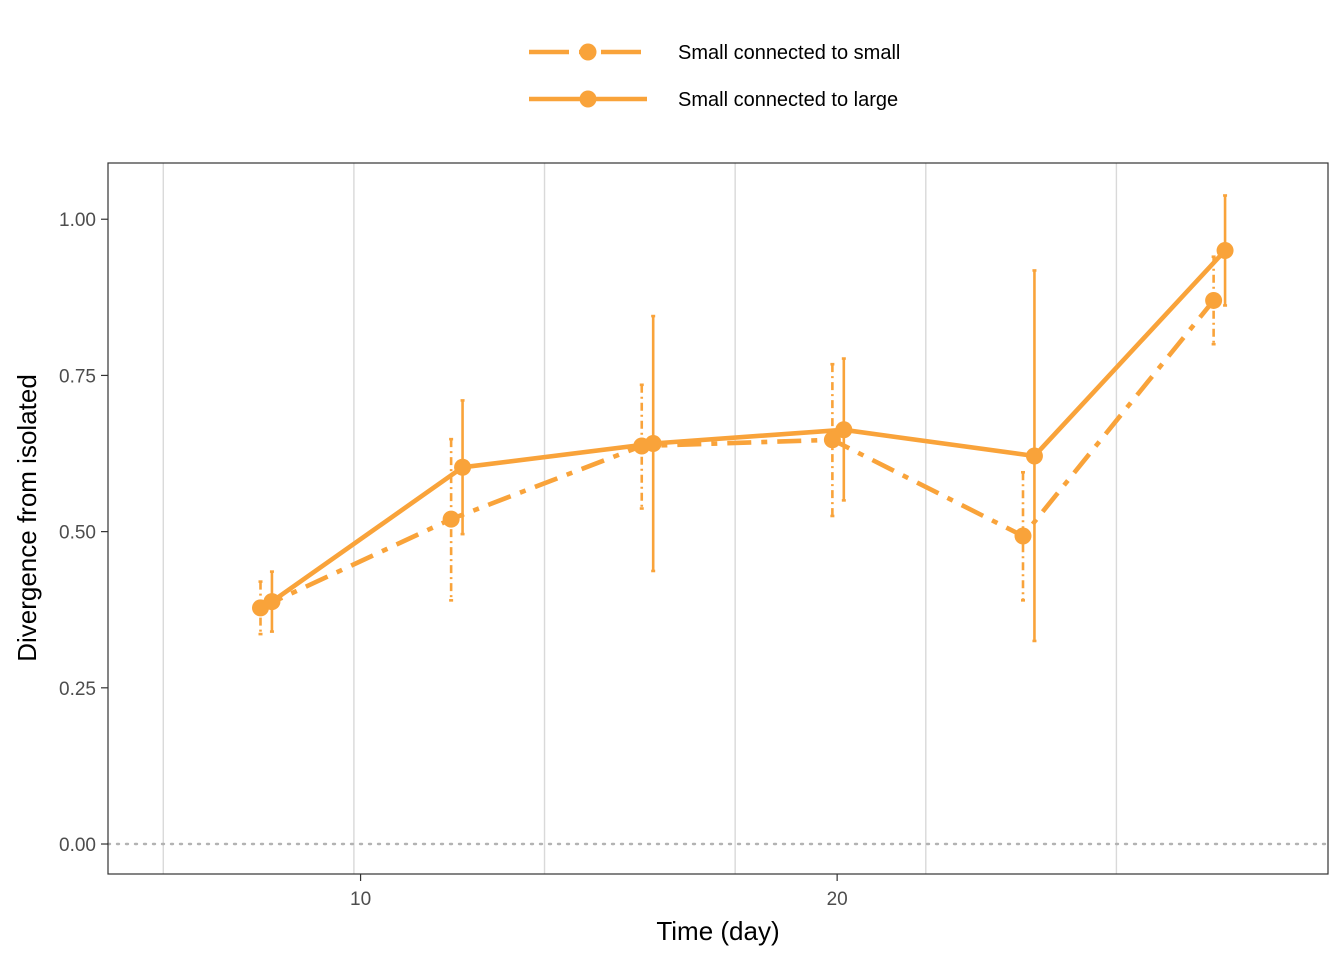 This screenshot has width=1344, height=960. I want to click on x-tick-label: 10, so click(360, 899).